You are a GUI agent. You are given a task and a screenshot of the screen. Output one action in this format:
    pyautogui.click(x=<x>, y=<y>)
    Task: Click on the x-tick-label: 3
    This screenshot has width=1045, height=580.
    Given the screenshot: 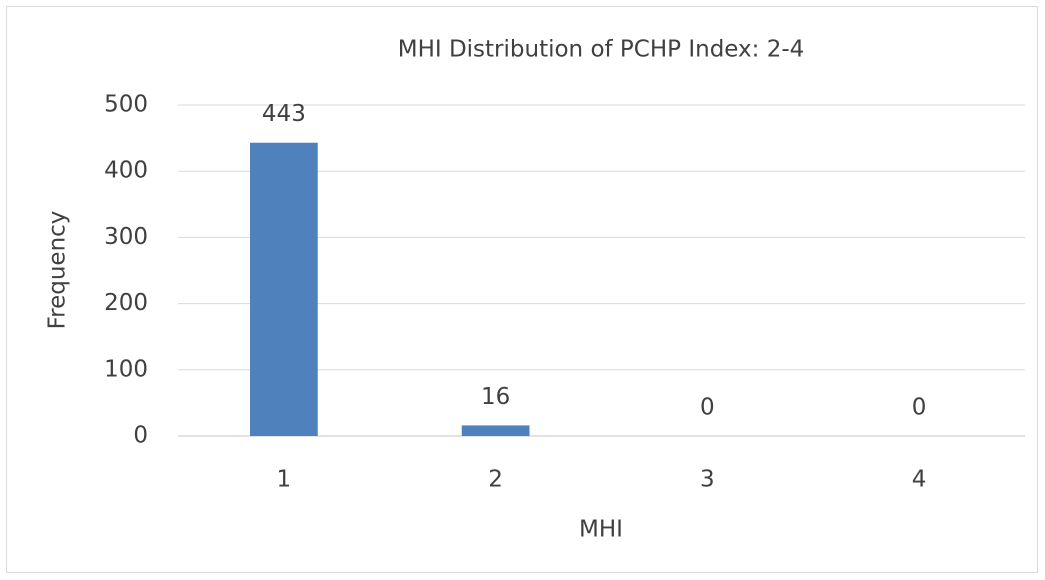 What is the action you would take?
    pyautogui.click(x=707, y=480)
    